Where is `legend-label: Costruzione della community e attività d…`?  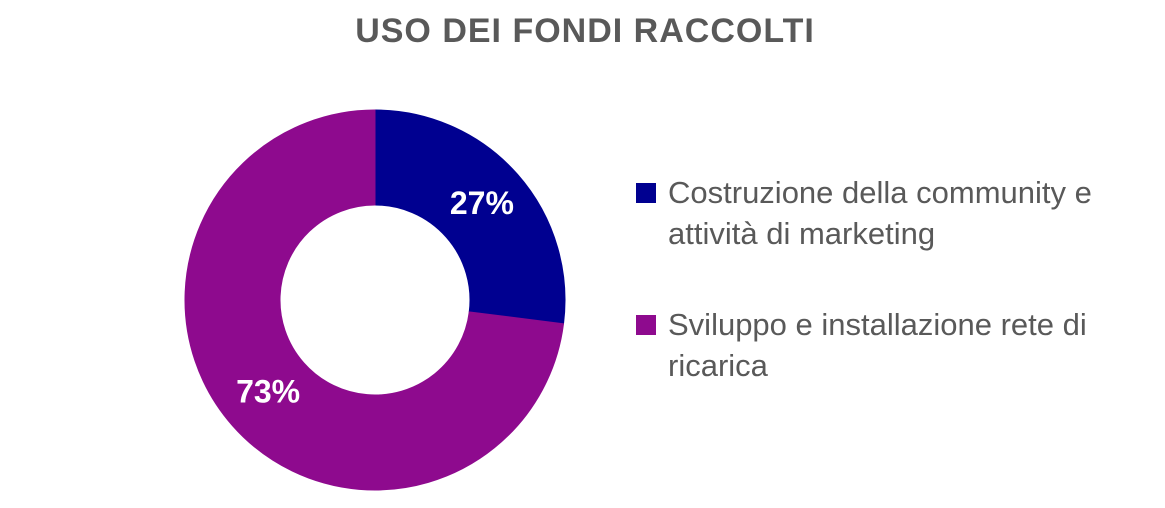 legend-label: Costruzione della community e attività d… is located at coordinates (880, 213).